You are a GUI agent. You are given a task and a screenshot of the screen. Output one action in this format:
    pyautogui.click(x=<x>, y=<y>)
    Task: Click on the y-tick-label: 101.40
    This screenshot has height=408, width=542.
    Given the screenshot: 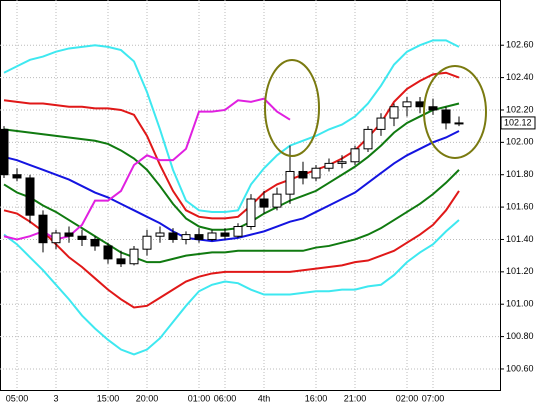 What is the action you would take?
    pyautogui.click(x=520, y=239)
    